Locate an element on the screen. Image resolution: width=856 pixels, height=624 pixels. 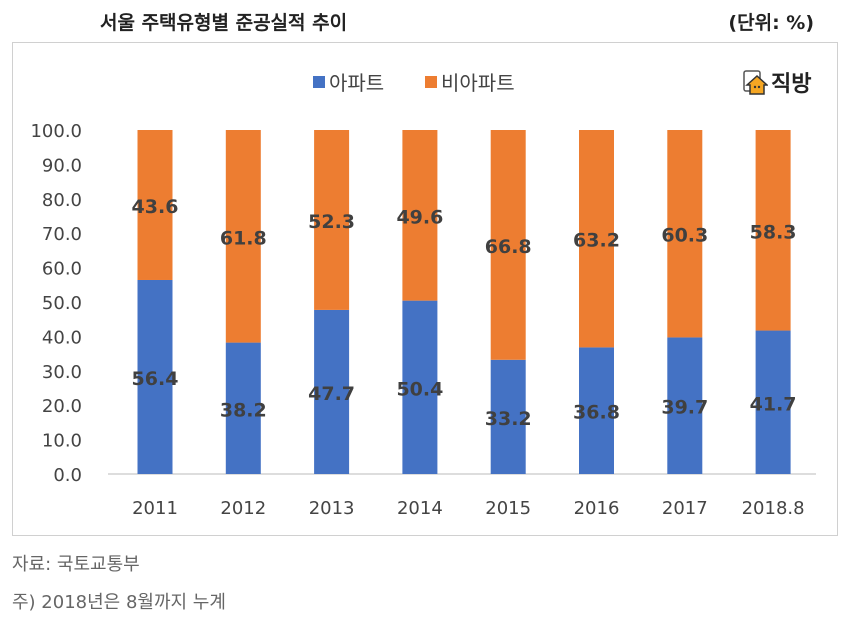
y-tick-label: 90.0 is located at coordinates (62, 165).